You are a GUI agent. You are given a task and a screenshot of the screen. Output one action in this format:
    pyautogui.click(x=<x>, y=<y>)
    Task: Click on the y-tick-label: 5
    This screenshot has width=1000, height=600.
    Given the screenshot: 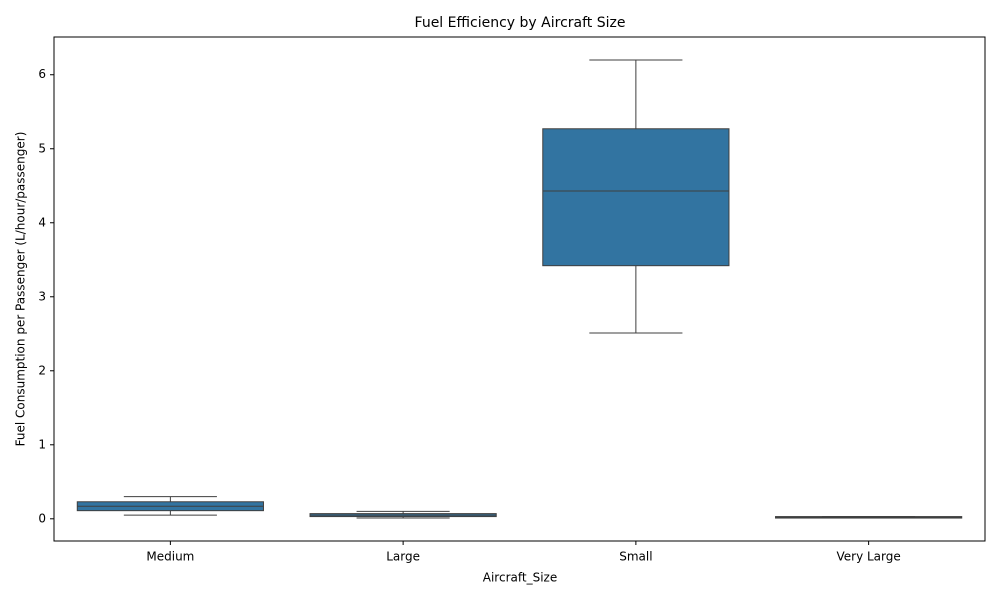 What is the action you would take?
    pyautogui.click(x=42, y=148)
    